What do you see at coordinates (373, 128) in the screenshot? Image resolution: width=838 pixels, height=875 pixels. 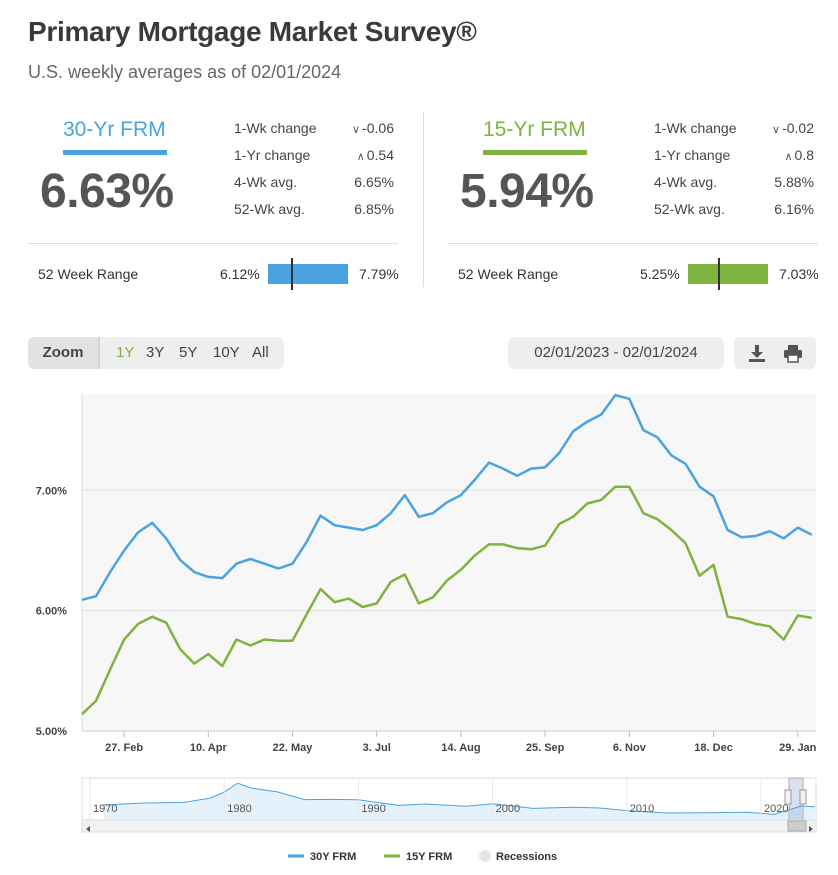 I see `stat-value: ∨ -0.06` at bounding box center [373, 128].